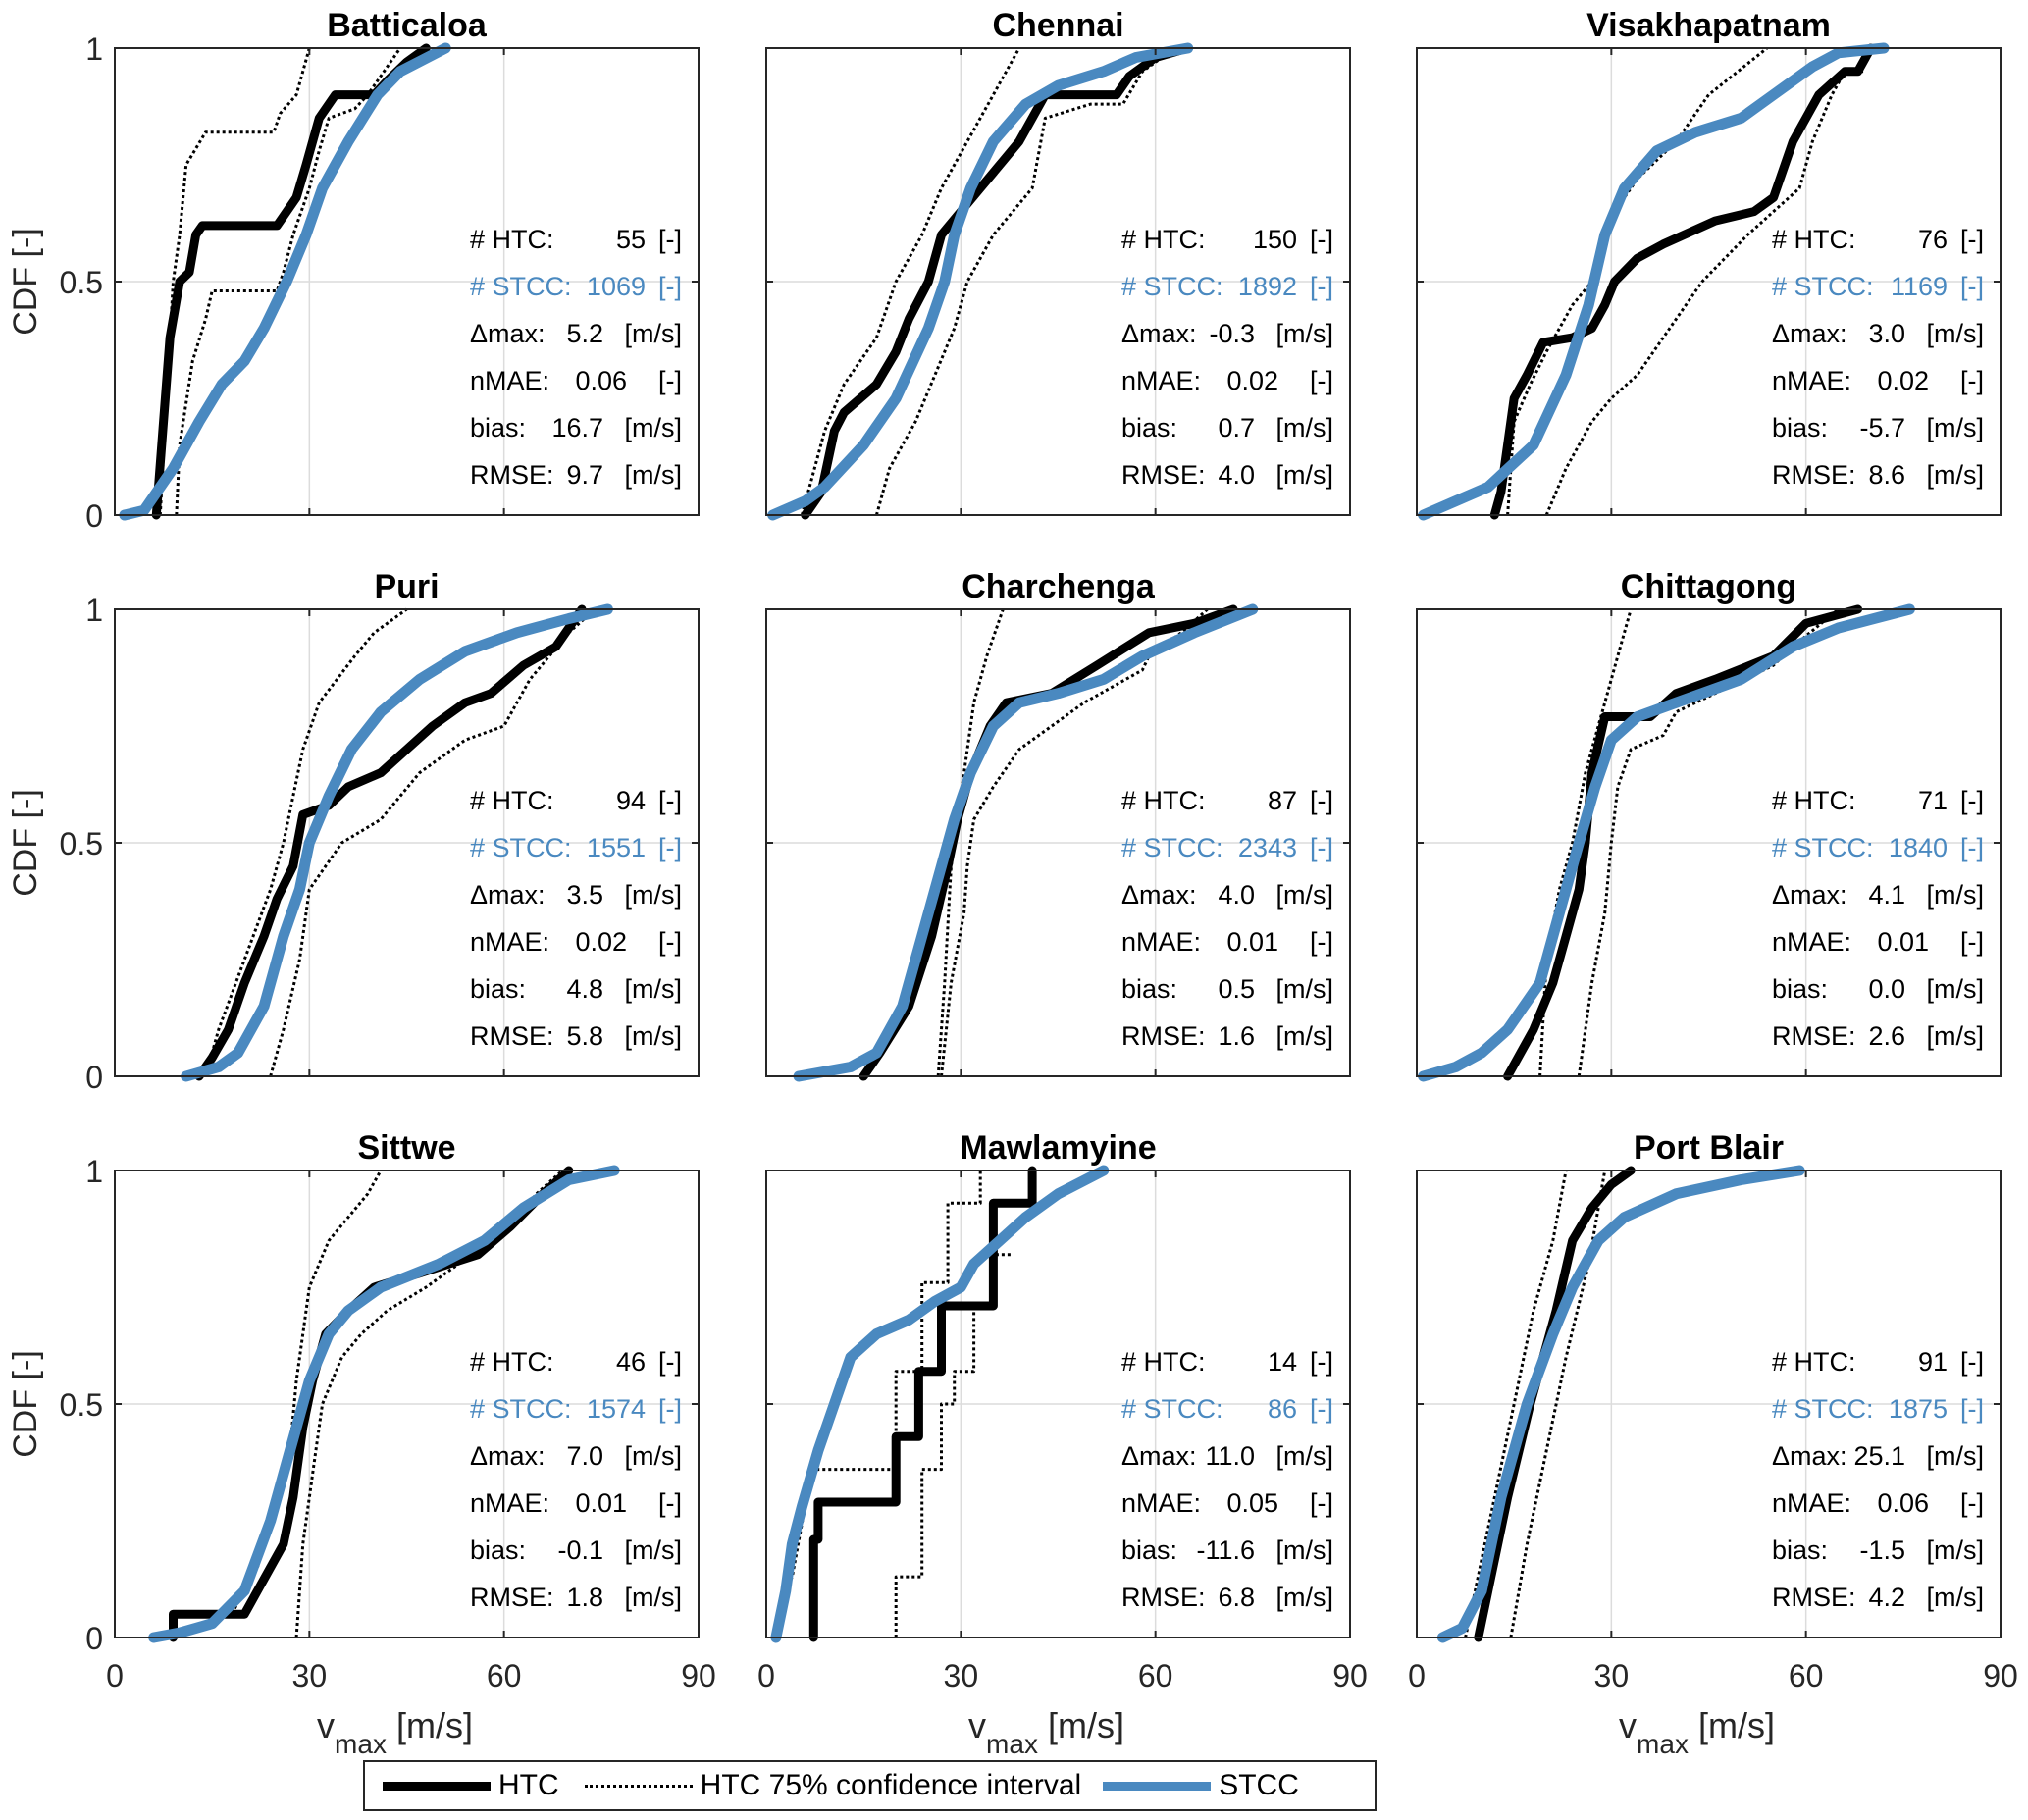 The image size is (2028, 1820). I want to click on legend-label-htc: HTC, so click(528, 1785).